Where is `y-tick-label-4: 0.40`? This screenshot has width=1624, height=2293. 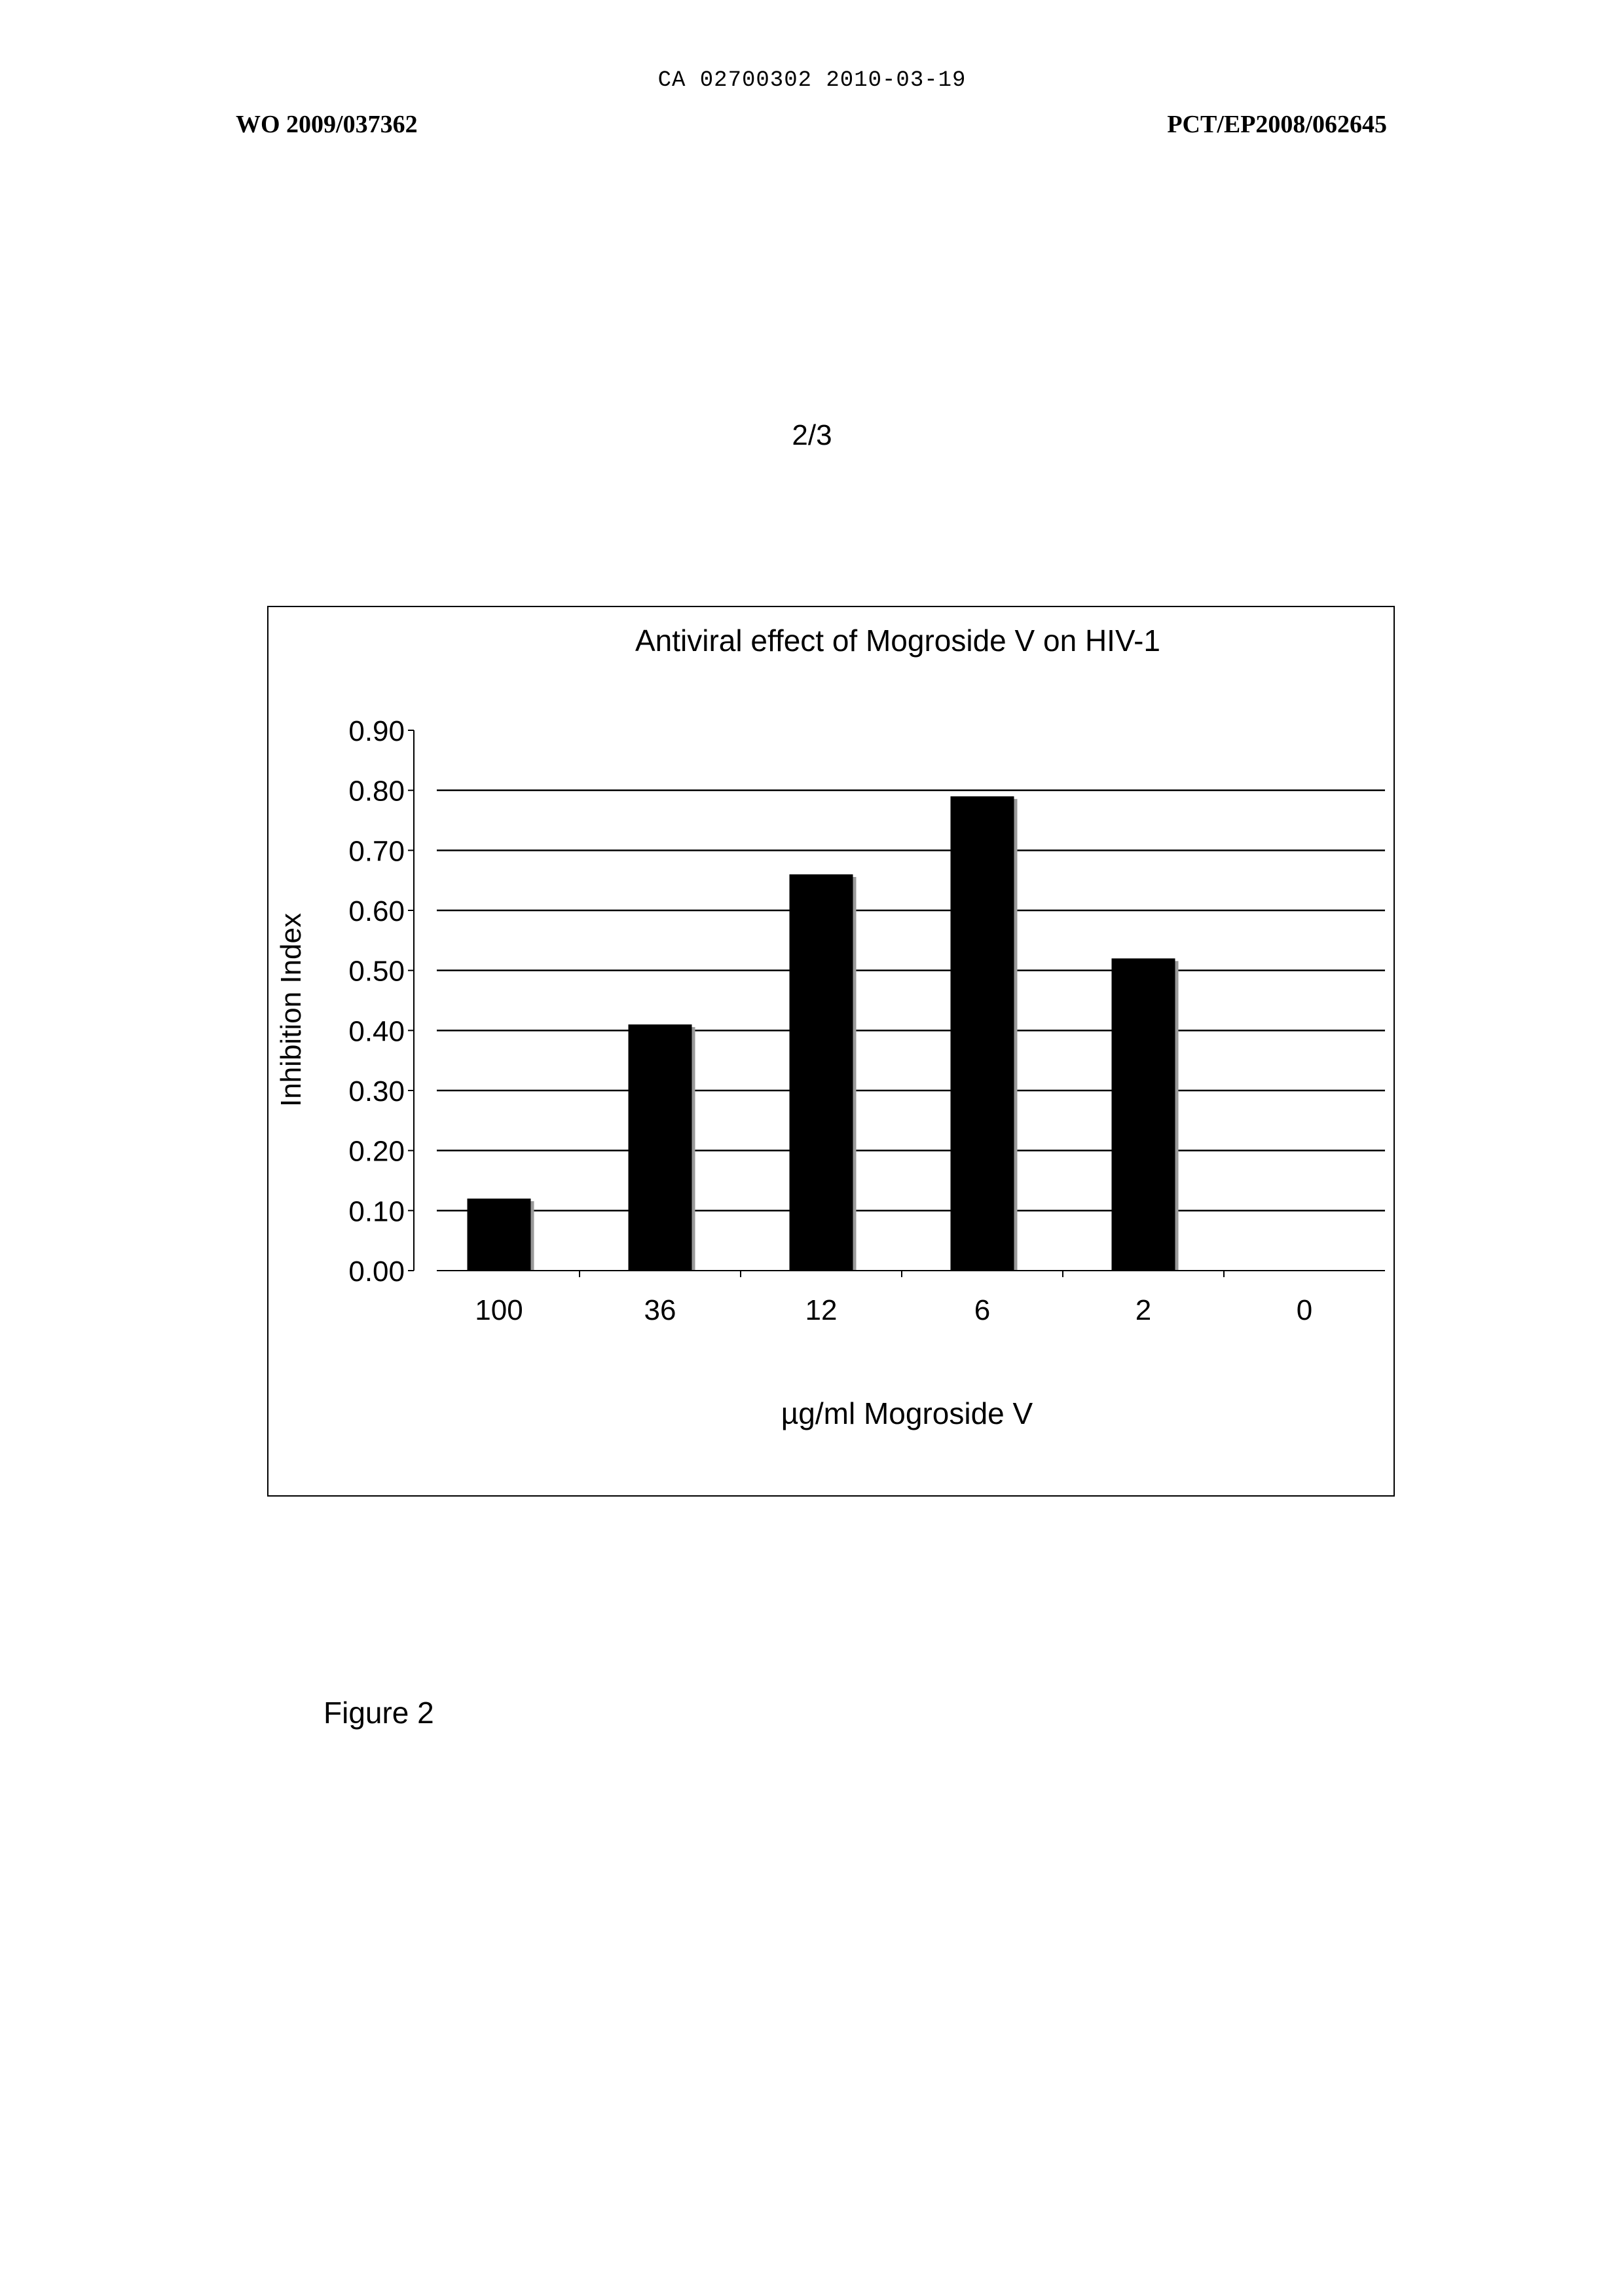
y-tick-label-4: 0.40 is located at coordinates (376, 1031).